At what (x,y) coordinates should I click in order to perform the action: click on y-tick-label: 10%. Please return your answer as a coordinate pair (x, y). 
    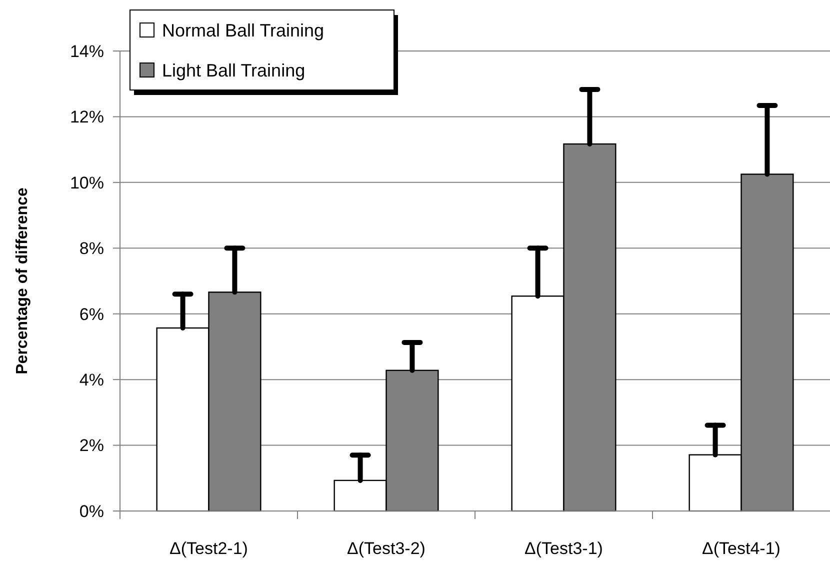
    Looking at the image, I should click on (87, 182).